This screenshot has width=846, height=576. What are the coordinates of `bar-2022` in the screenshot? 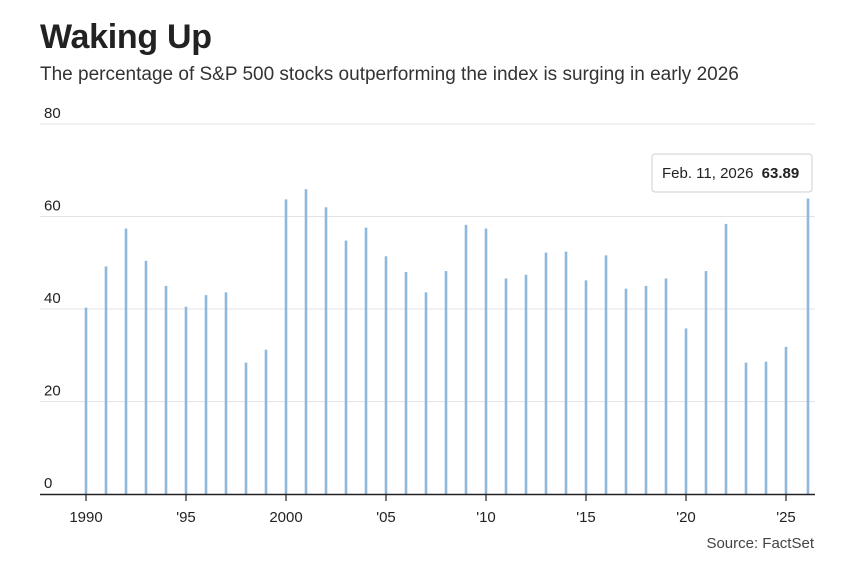 It's located at (726, 358).